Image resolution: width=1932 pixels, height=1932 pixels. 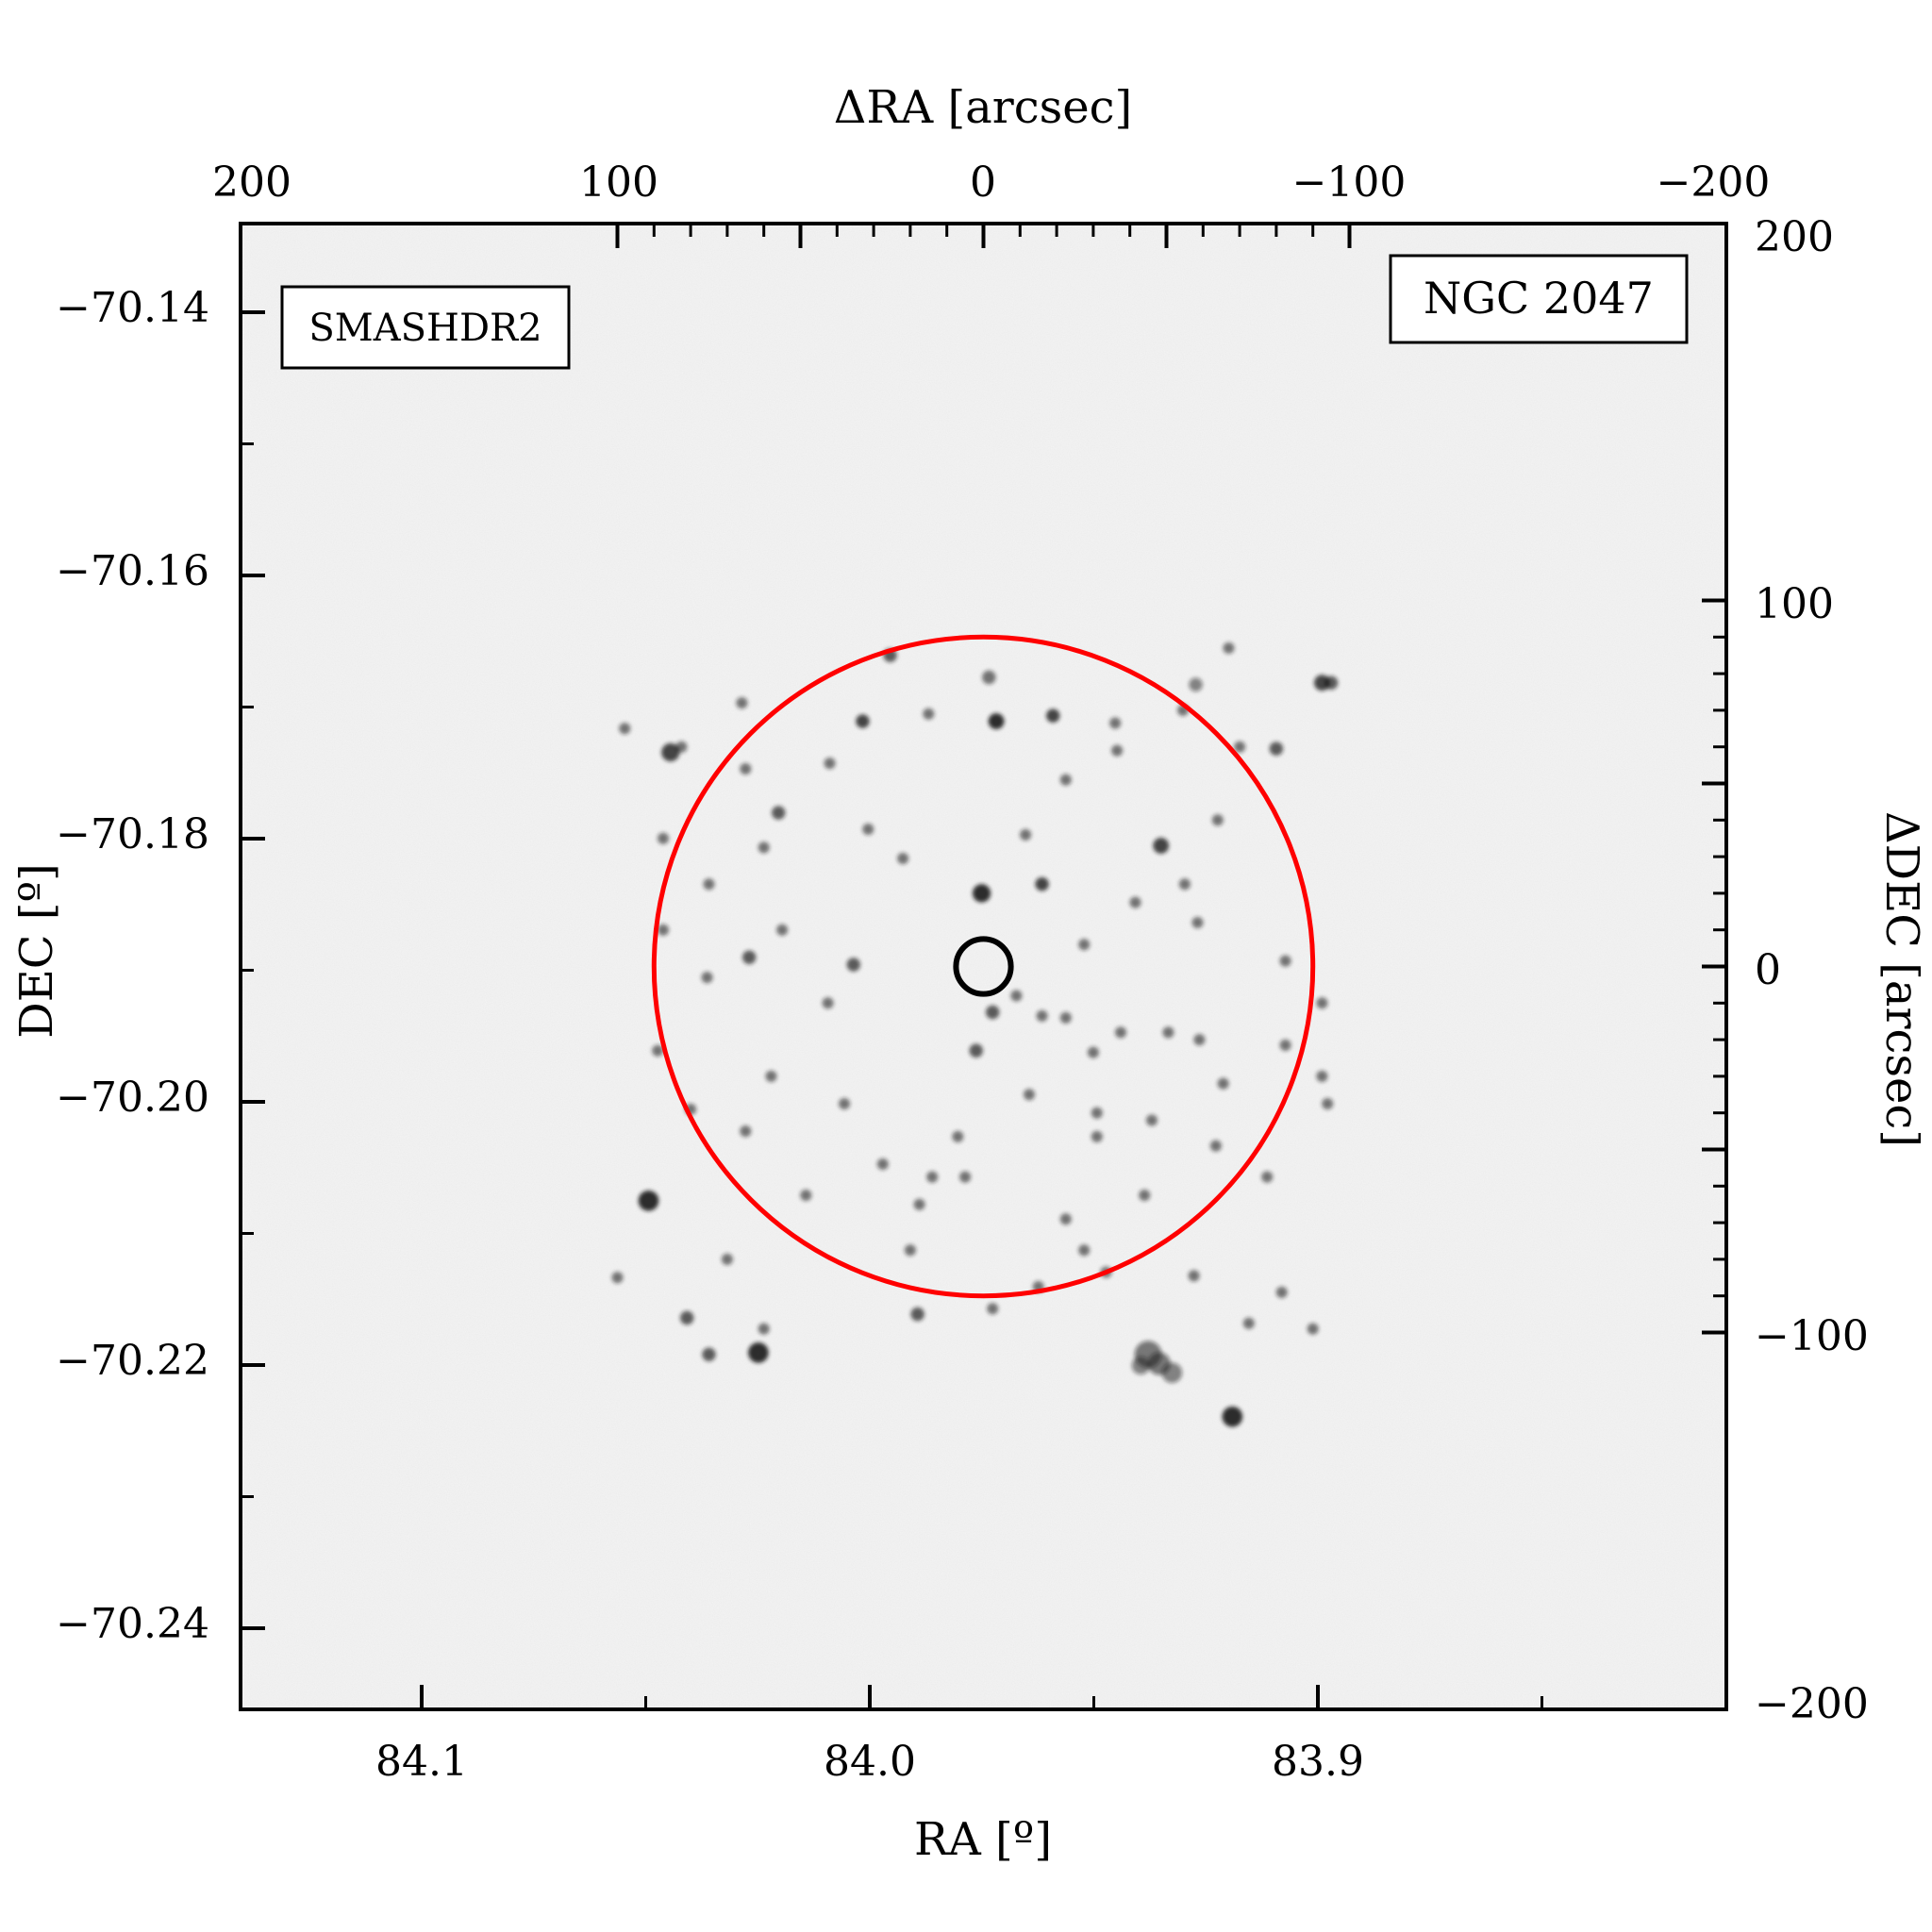 I want to click on survey-label-box: SMASHDR2, so click(x=426, y=328).